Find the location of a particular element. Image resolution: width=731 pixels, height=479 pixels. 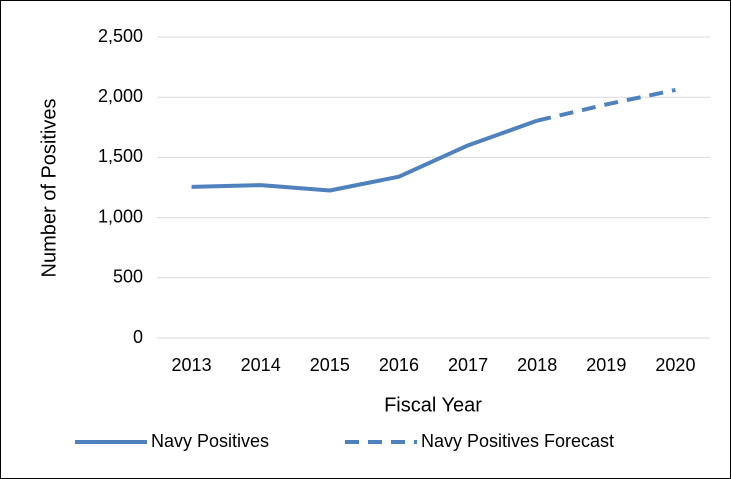

y-tick-label: 1,500 is located at coordinates (120, 156).